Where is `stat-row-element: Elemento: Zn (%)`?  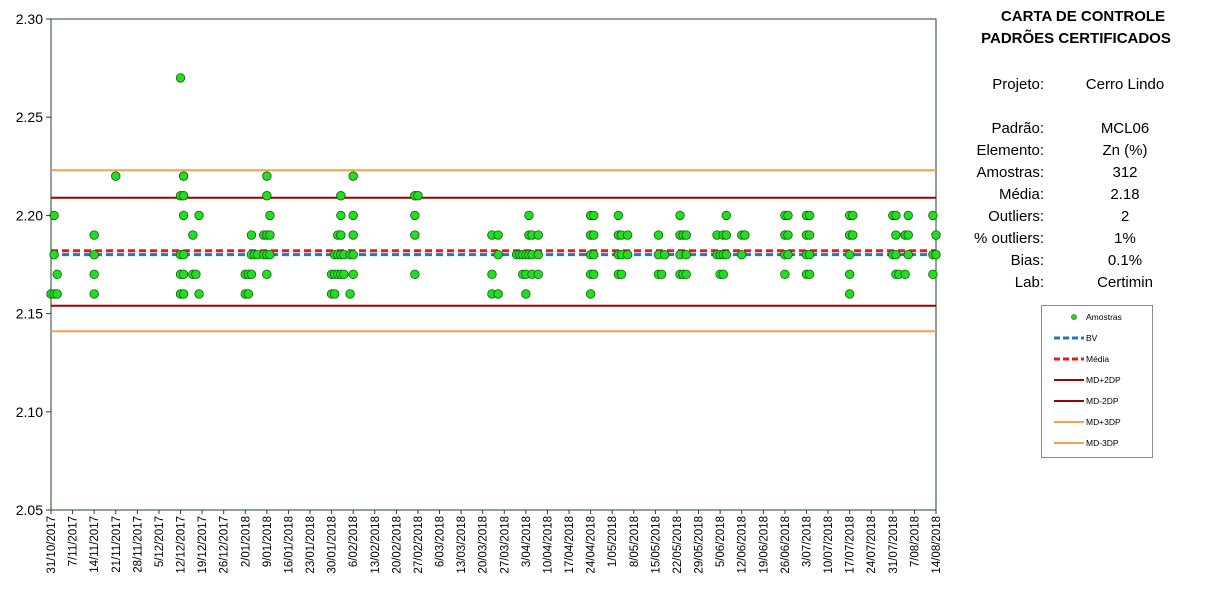
stat-row-element: Elemento: Zn (%) is located at coordinates (1076, 151).